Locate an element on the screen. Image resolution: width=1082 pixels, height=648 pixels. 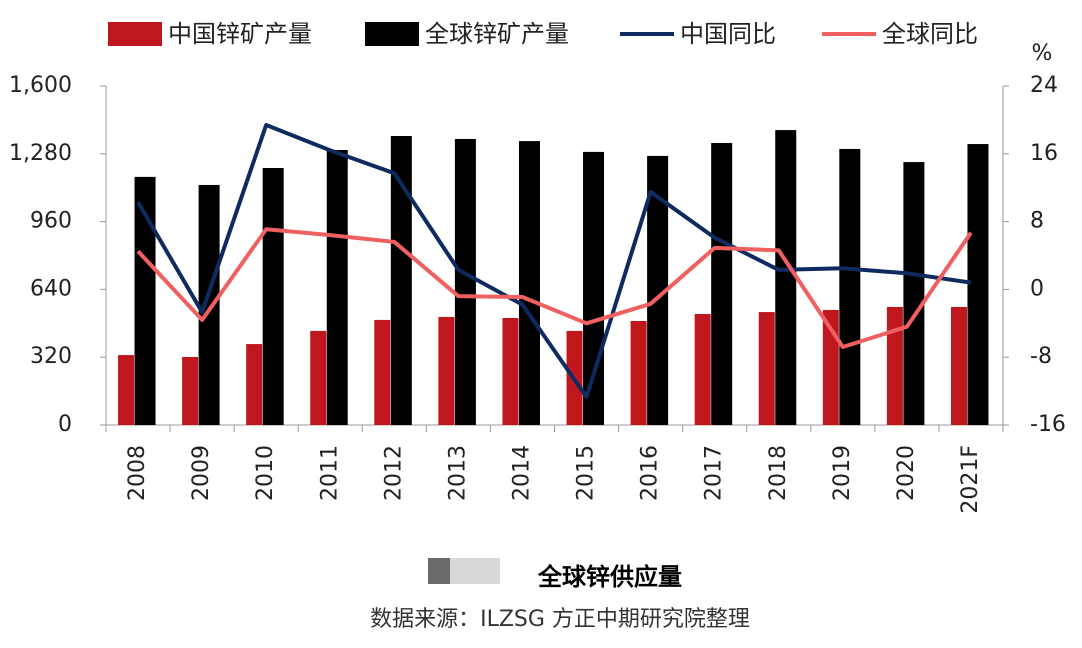
x-tick-label: 2021F is located at coordinates (970, 479).